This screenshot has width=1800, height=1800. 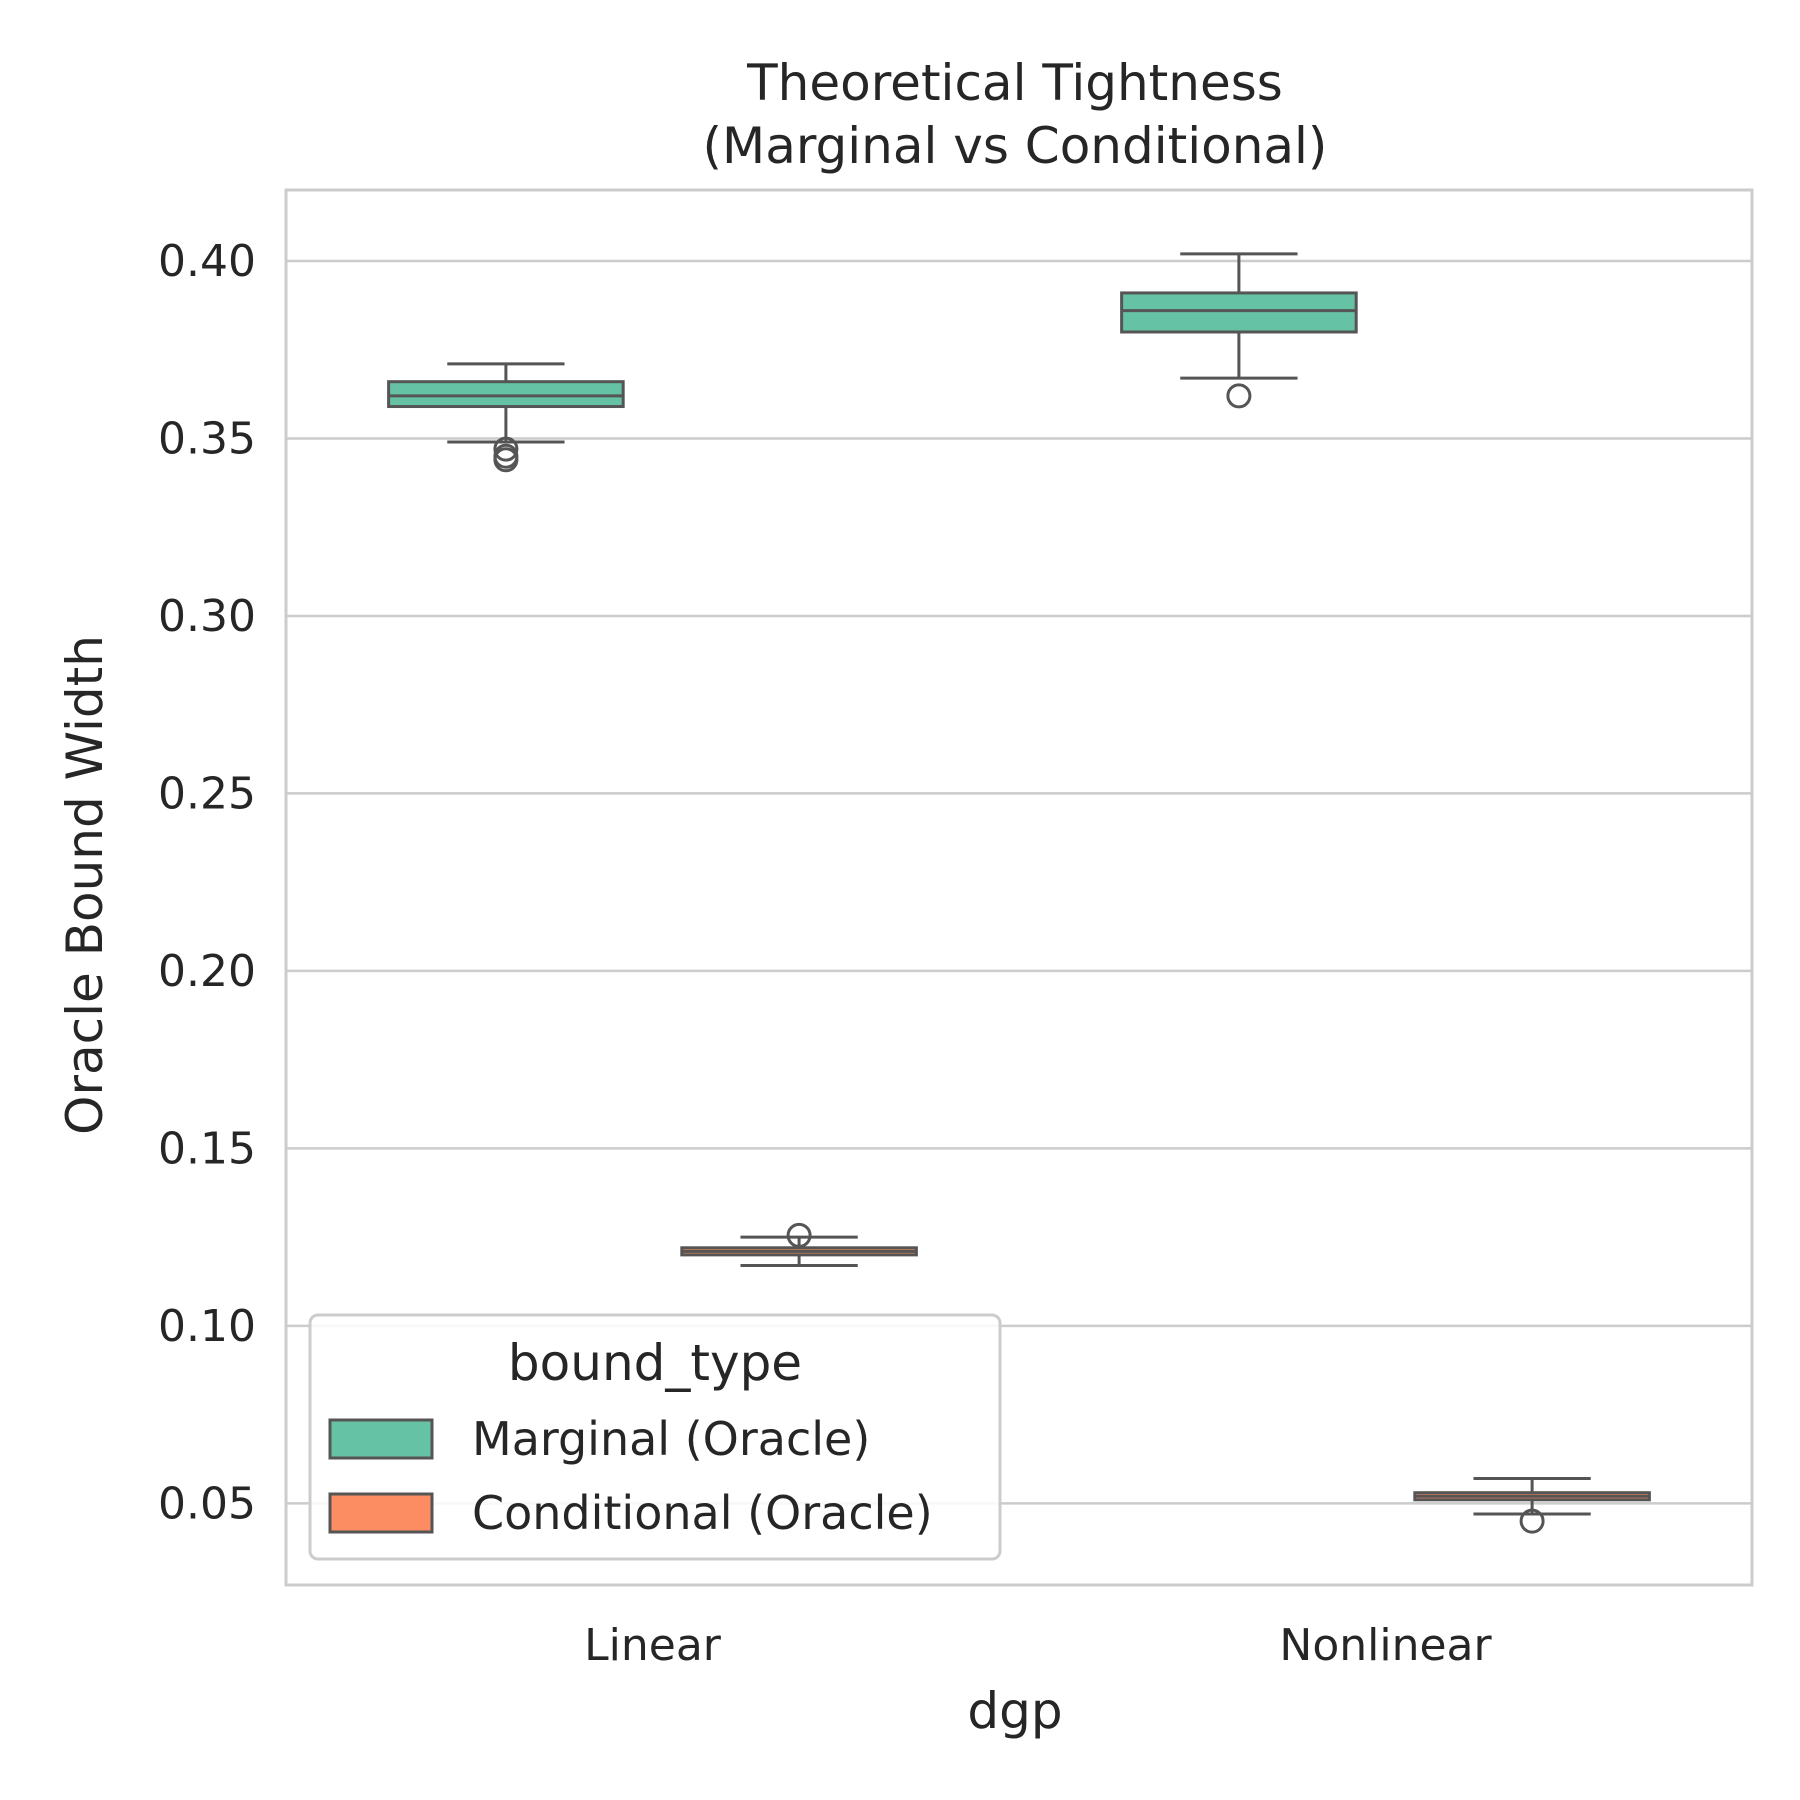 What do you see at coordinates (207, 438) in the screenshot?
I see `y-tick-label: 0.35` at bounding box center [207, 438].